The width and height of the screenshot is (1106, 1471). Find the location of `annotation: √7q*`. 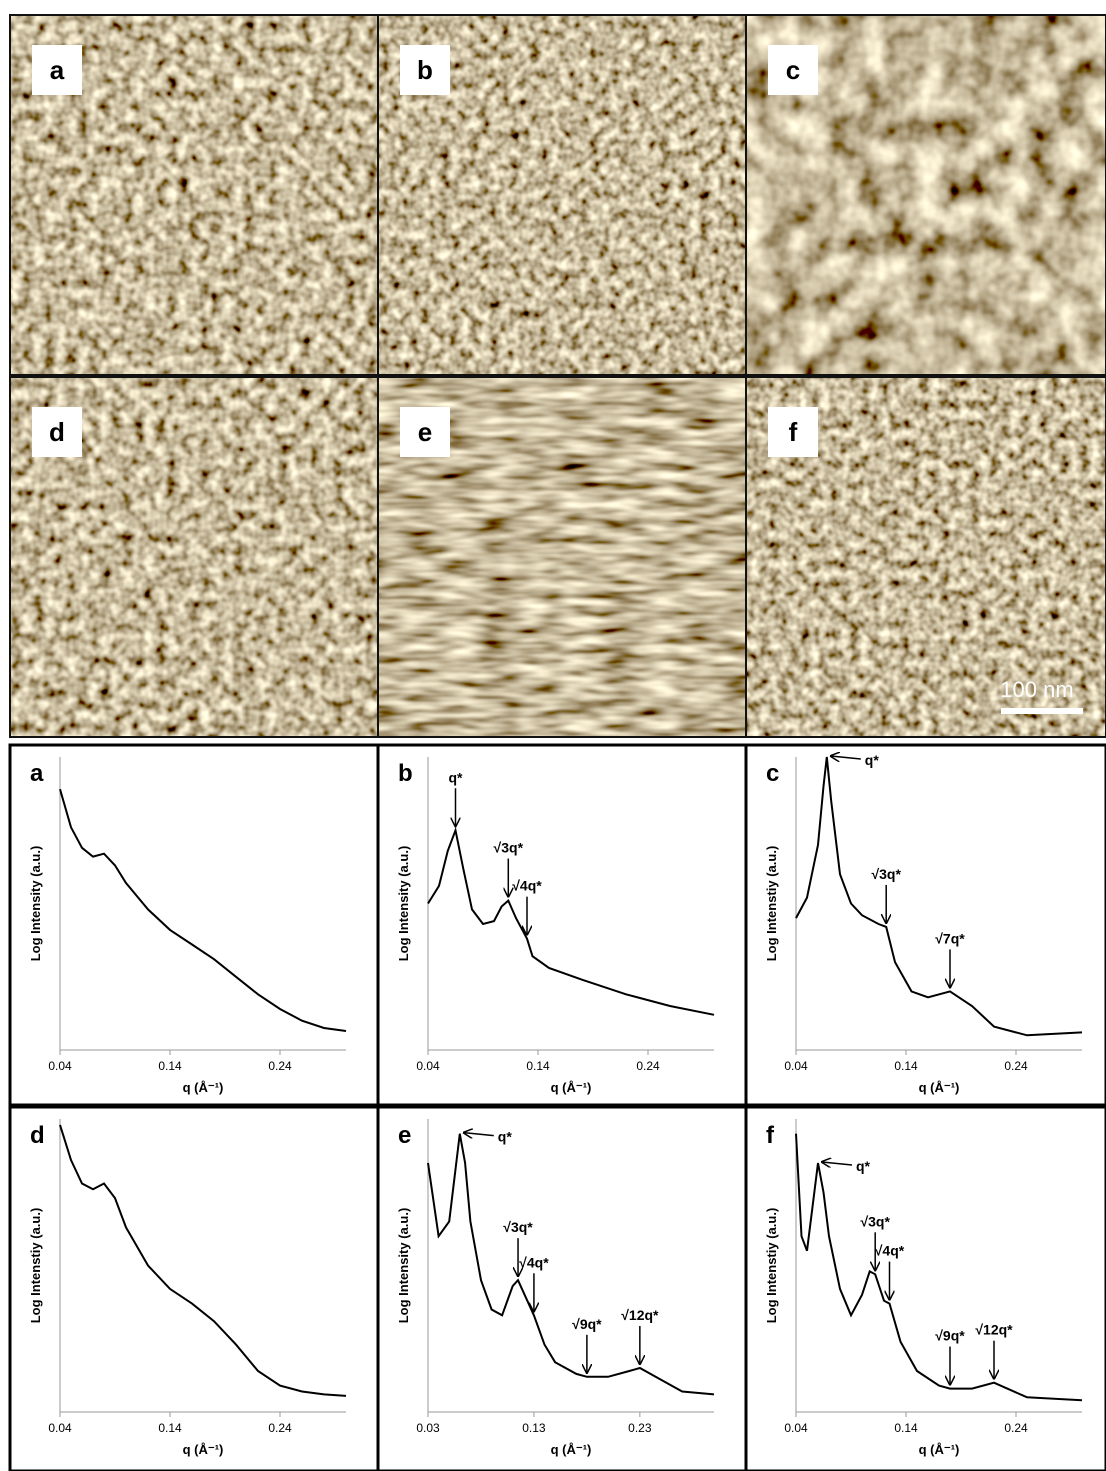

annotation: √7q* is located at coordinates (950, 938).